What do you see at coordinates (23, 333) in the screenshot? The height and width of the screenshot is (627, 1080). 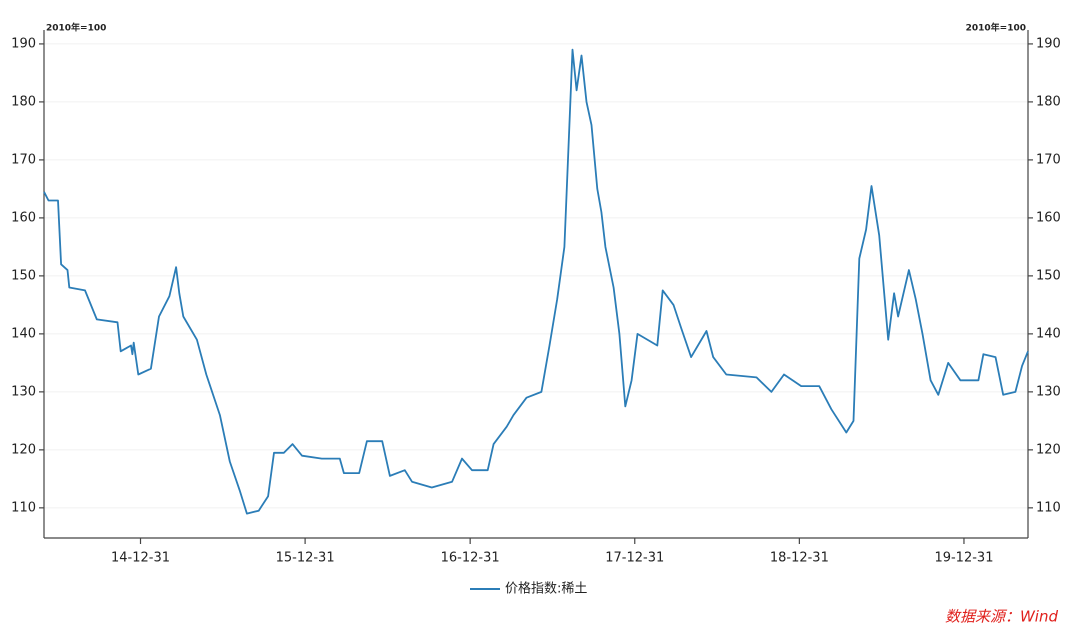 I see `y-tick-label: 140` at bounding box center [23, 333].